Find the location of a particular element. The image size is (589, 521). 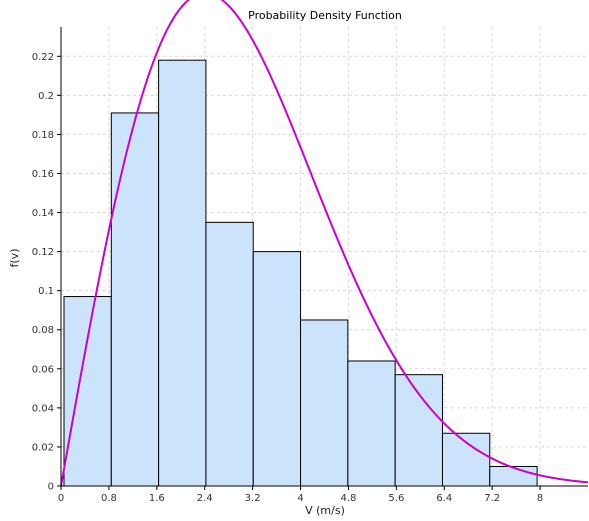

y-tick-label: 0 is located at coordinates (51, 487).